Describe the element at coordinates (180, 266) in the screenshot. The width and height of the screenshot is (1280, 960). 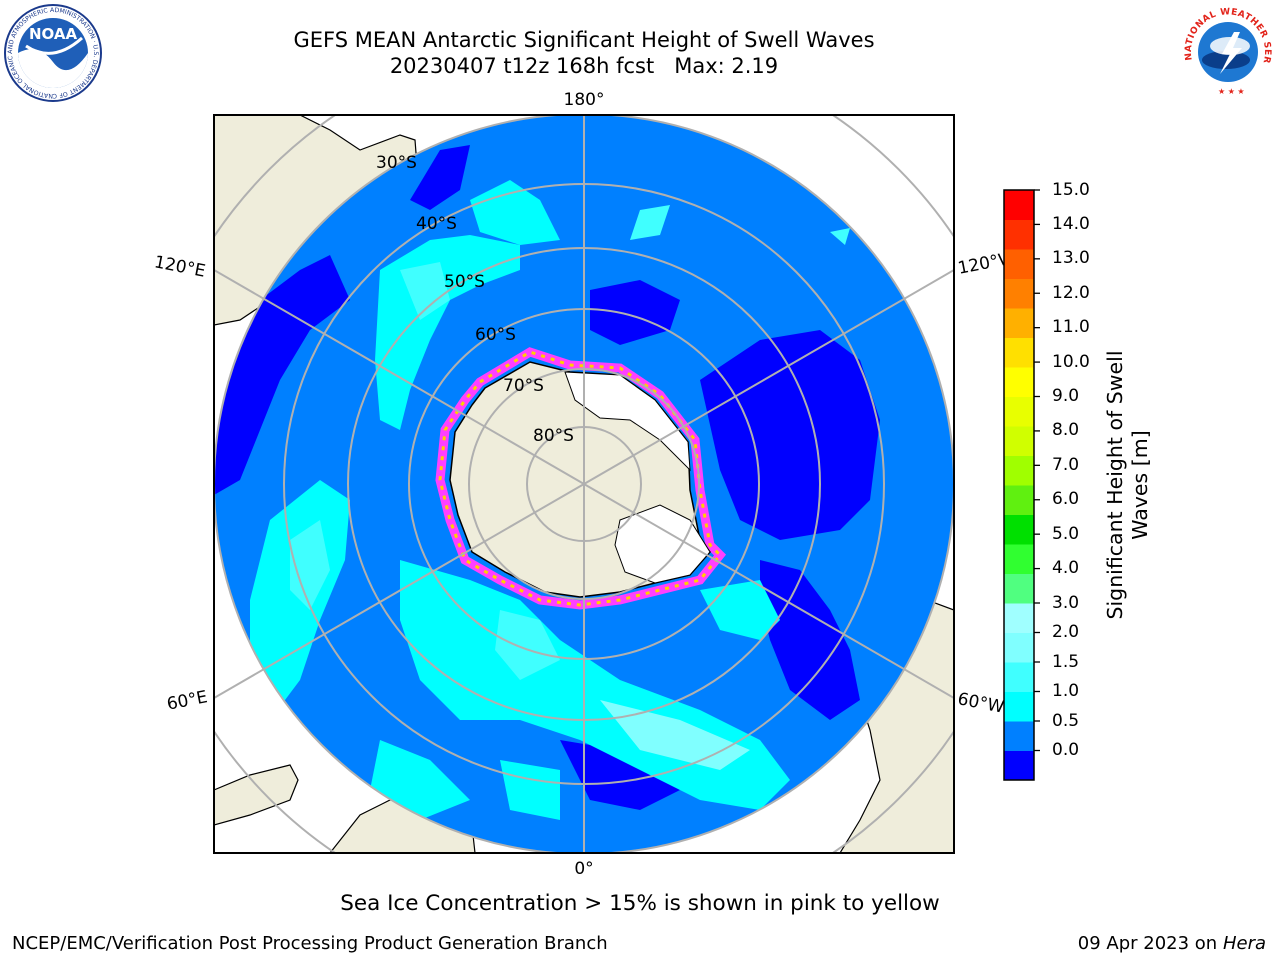
I see `meridian-label-120e: 120°E` at that location.